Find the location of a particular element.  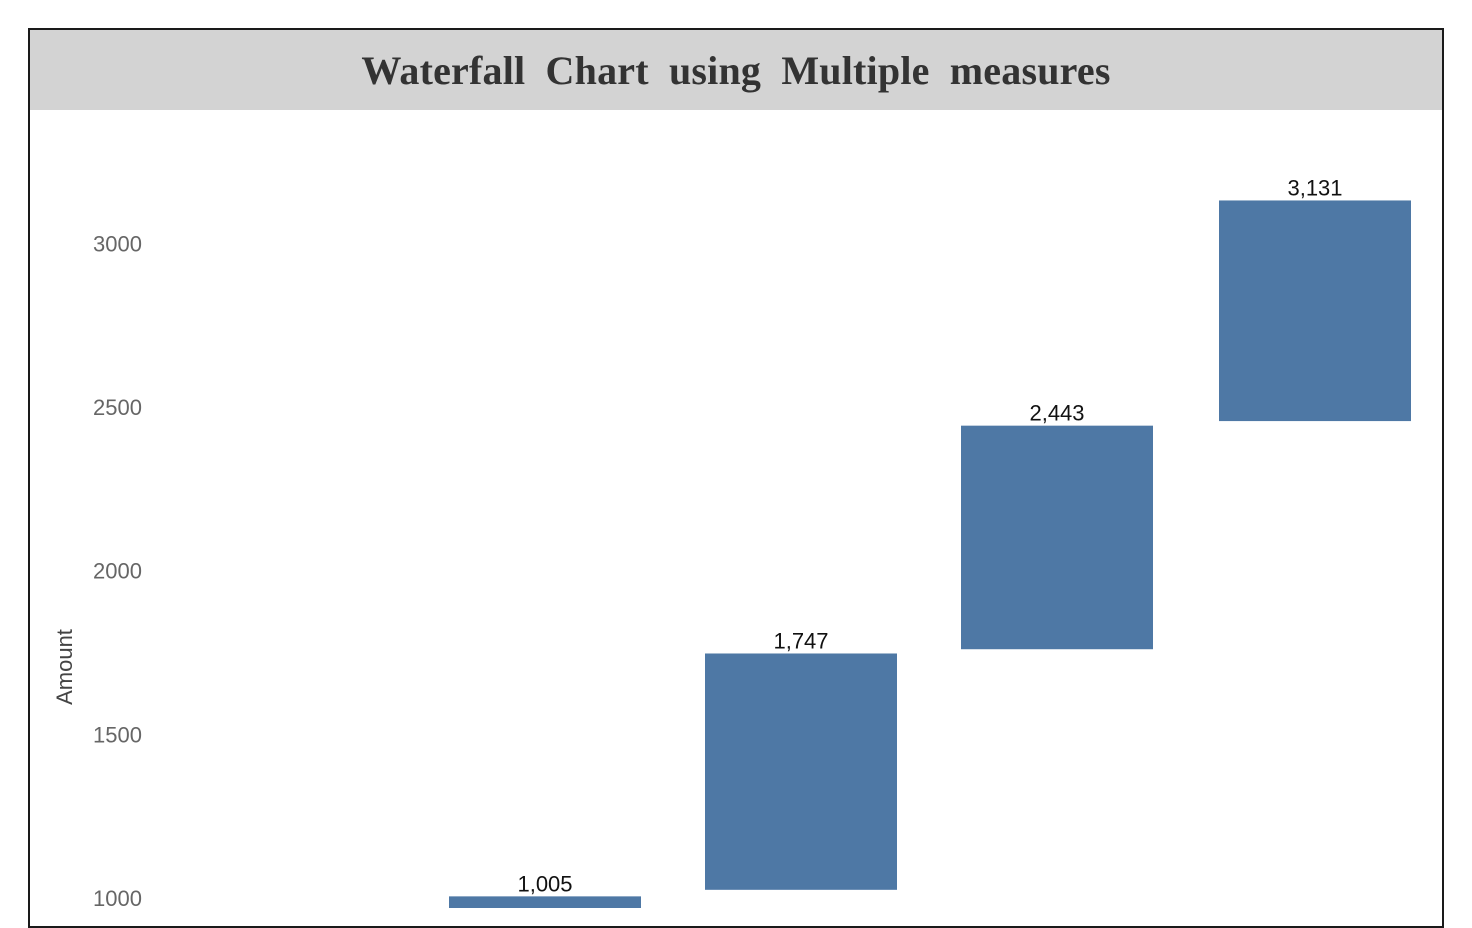

y-tick-label: 3000 is located at coordinates (117, 243).